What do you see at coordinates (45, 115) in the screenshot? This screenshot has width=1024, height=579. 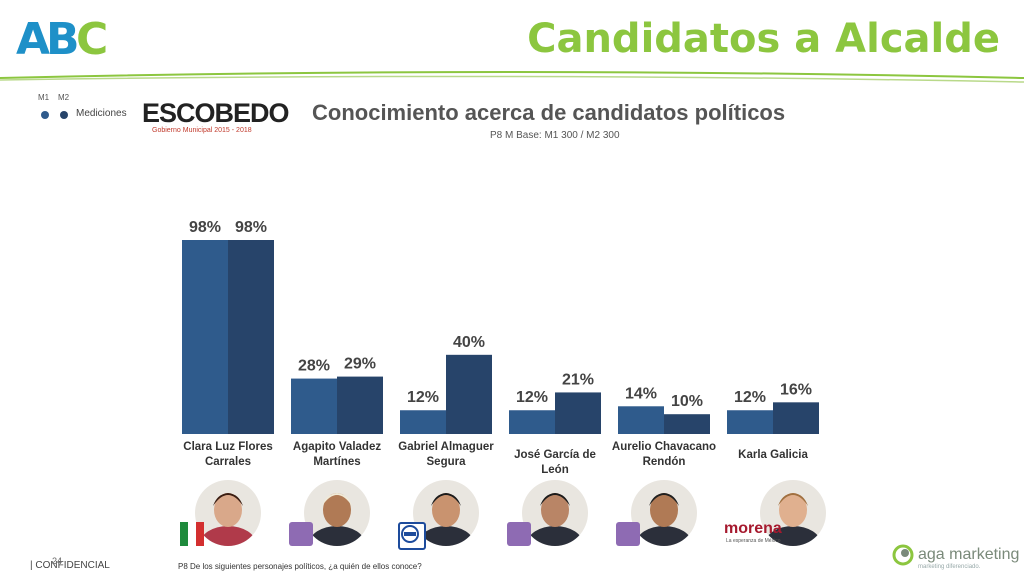 I see `legend-m1-dot` at bounding box center [45, 115].